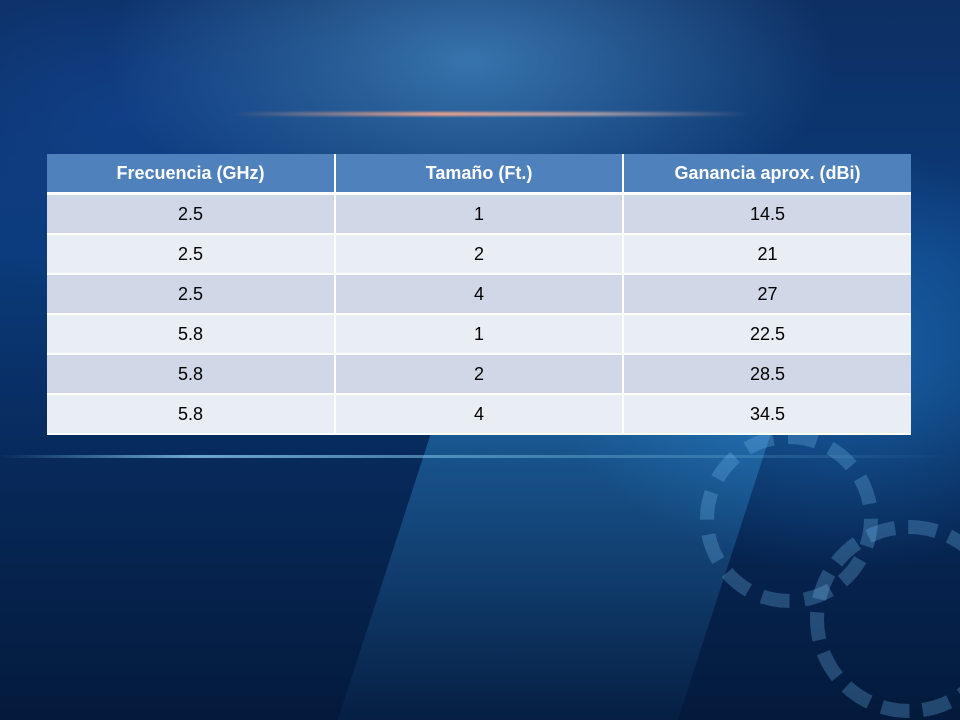  I want to click on cell-gain: 34.5, so click(767, 414).